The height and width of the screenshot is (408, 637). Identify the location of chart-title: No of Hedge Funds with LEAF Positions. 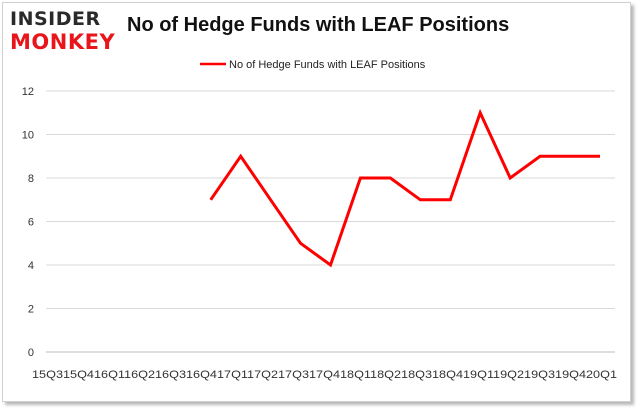
(318, 25).